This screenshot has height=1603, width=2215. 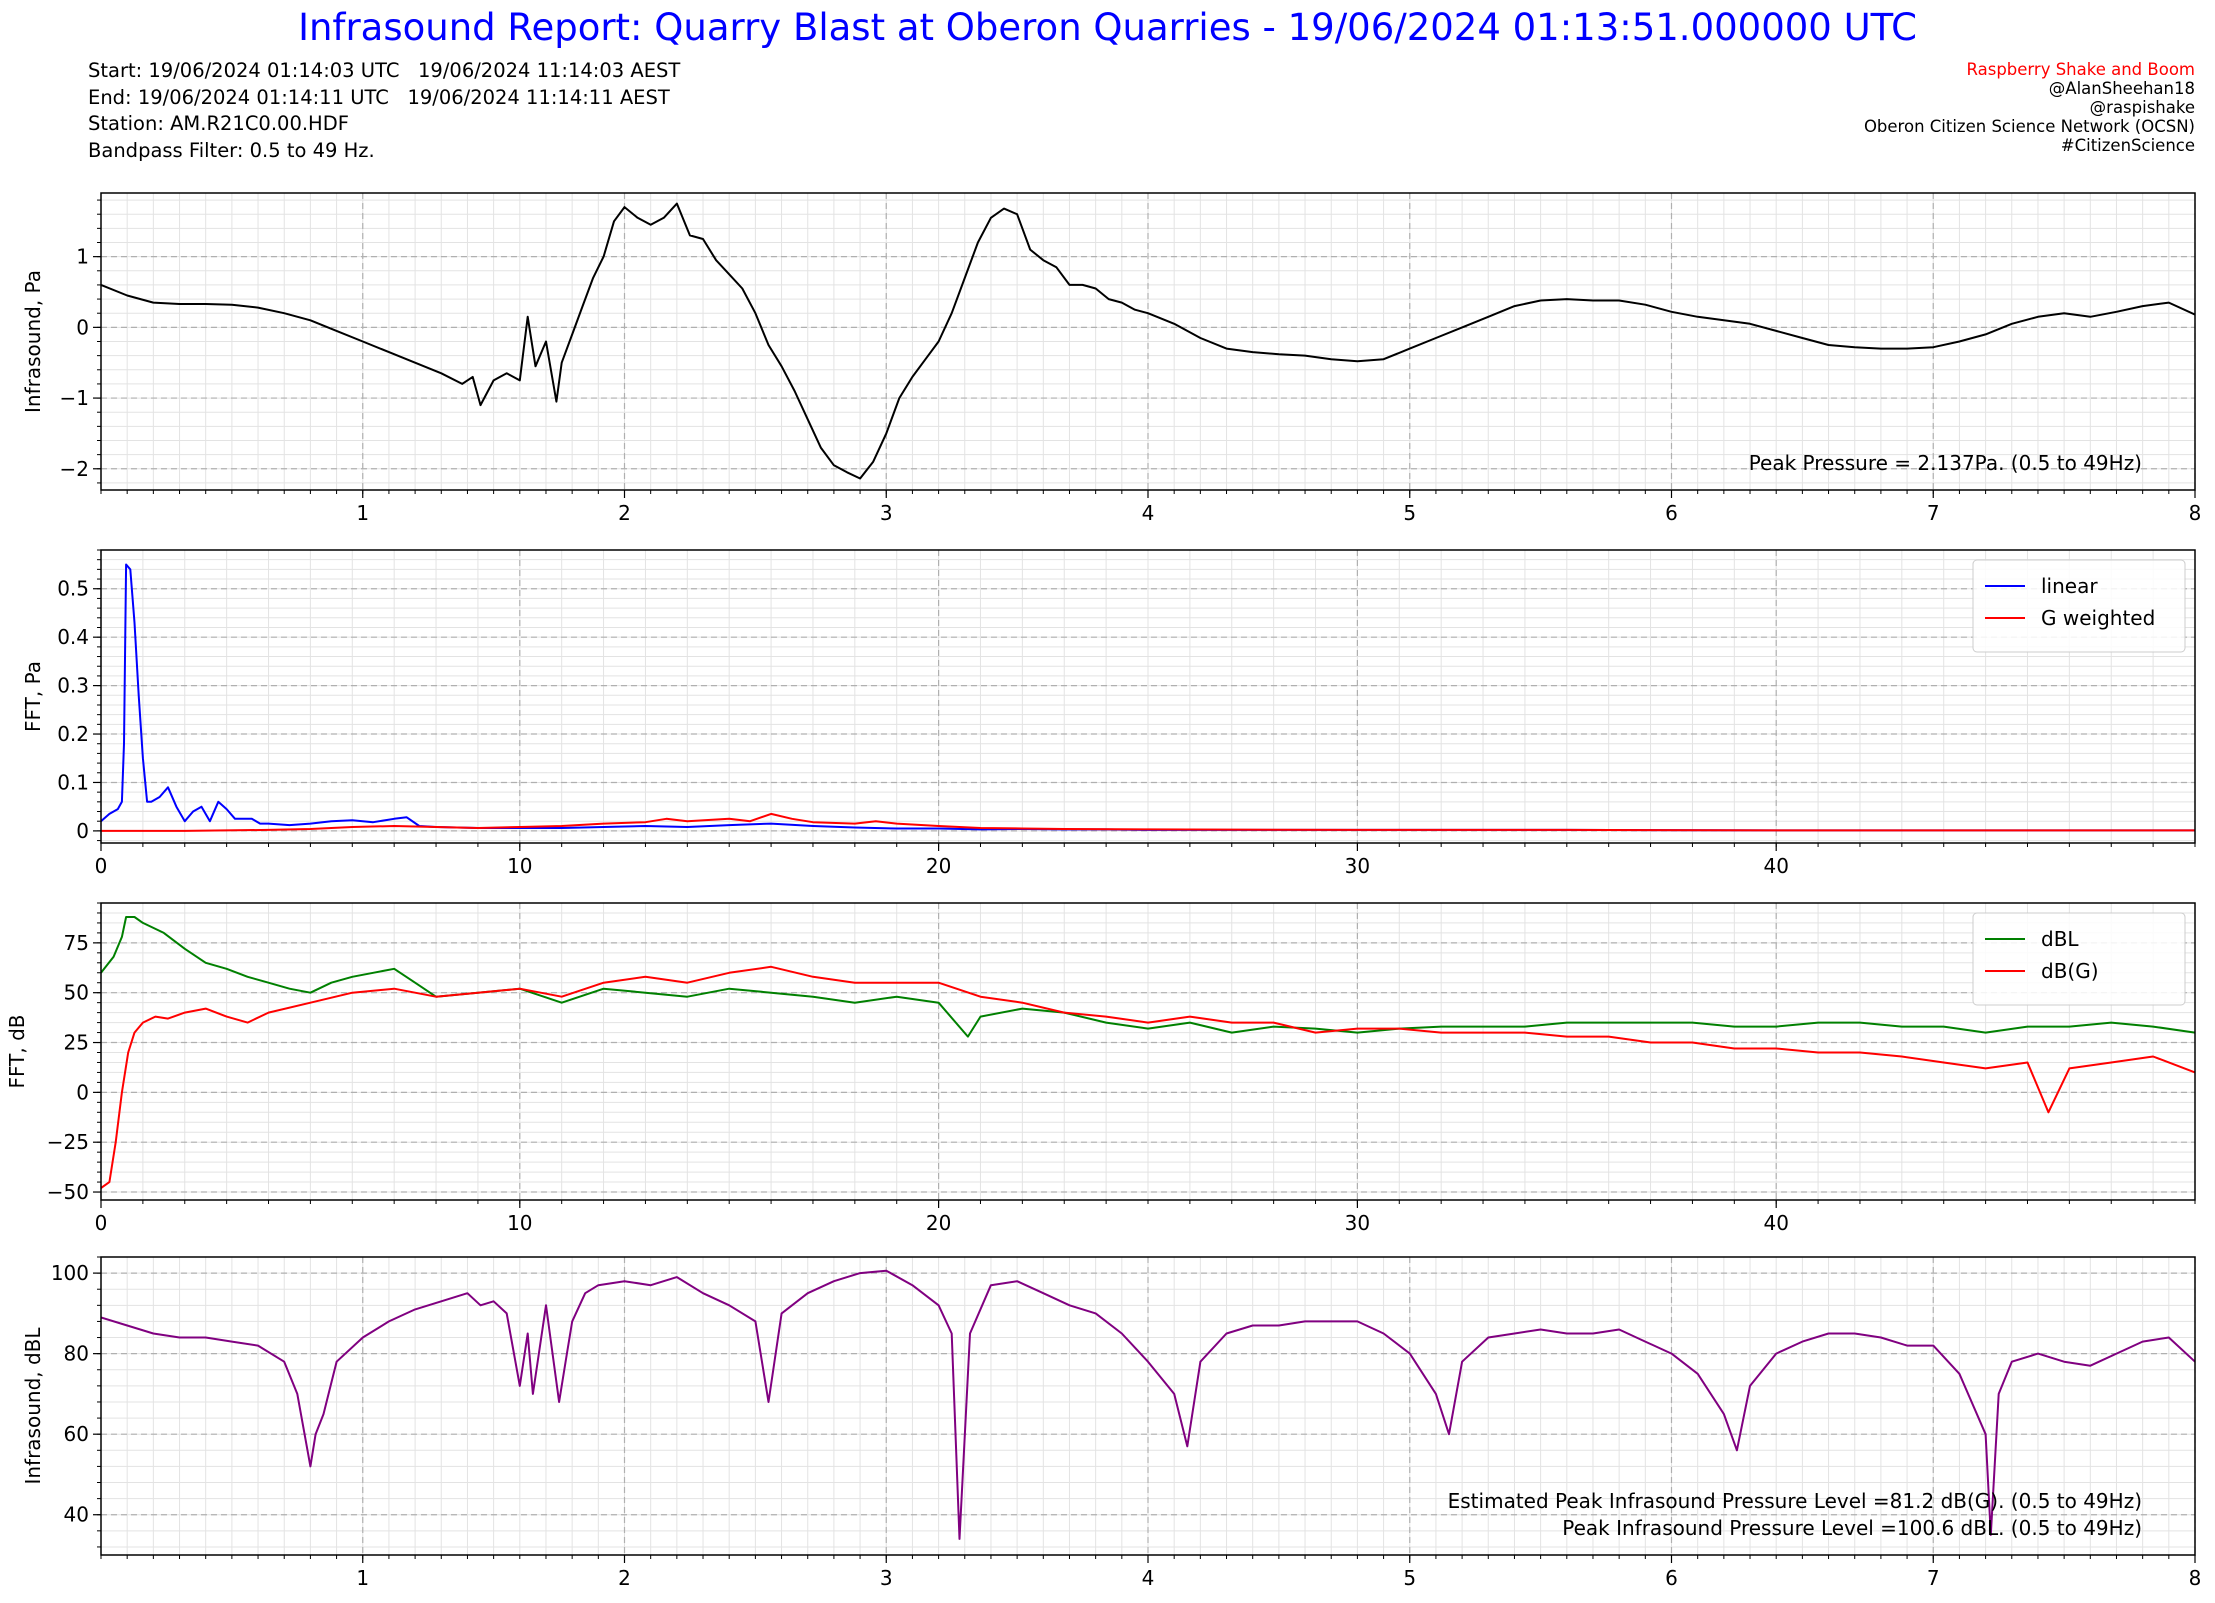 I want to click on credit-brand: Raspberry Shake and Boom, so click(x=2080, y=69).